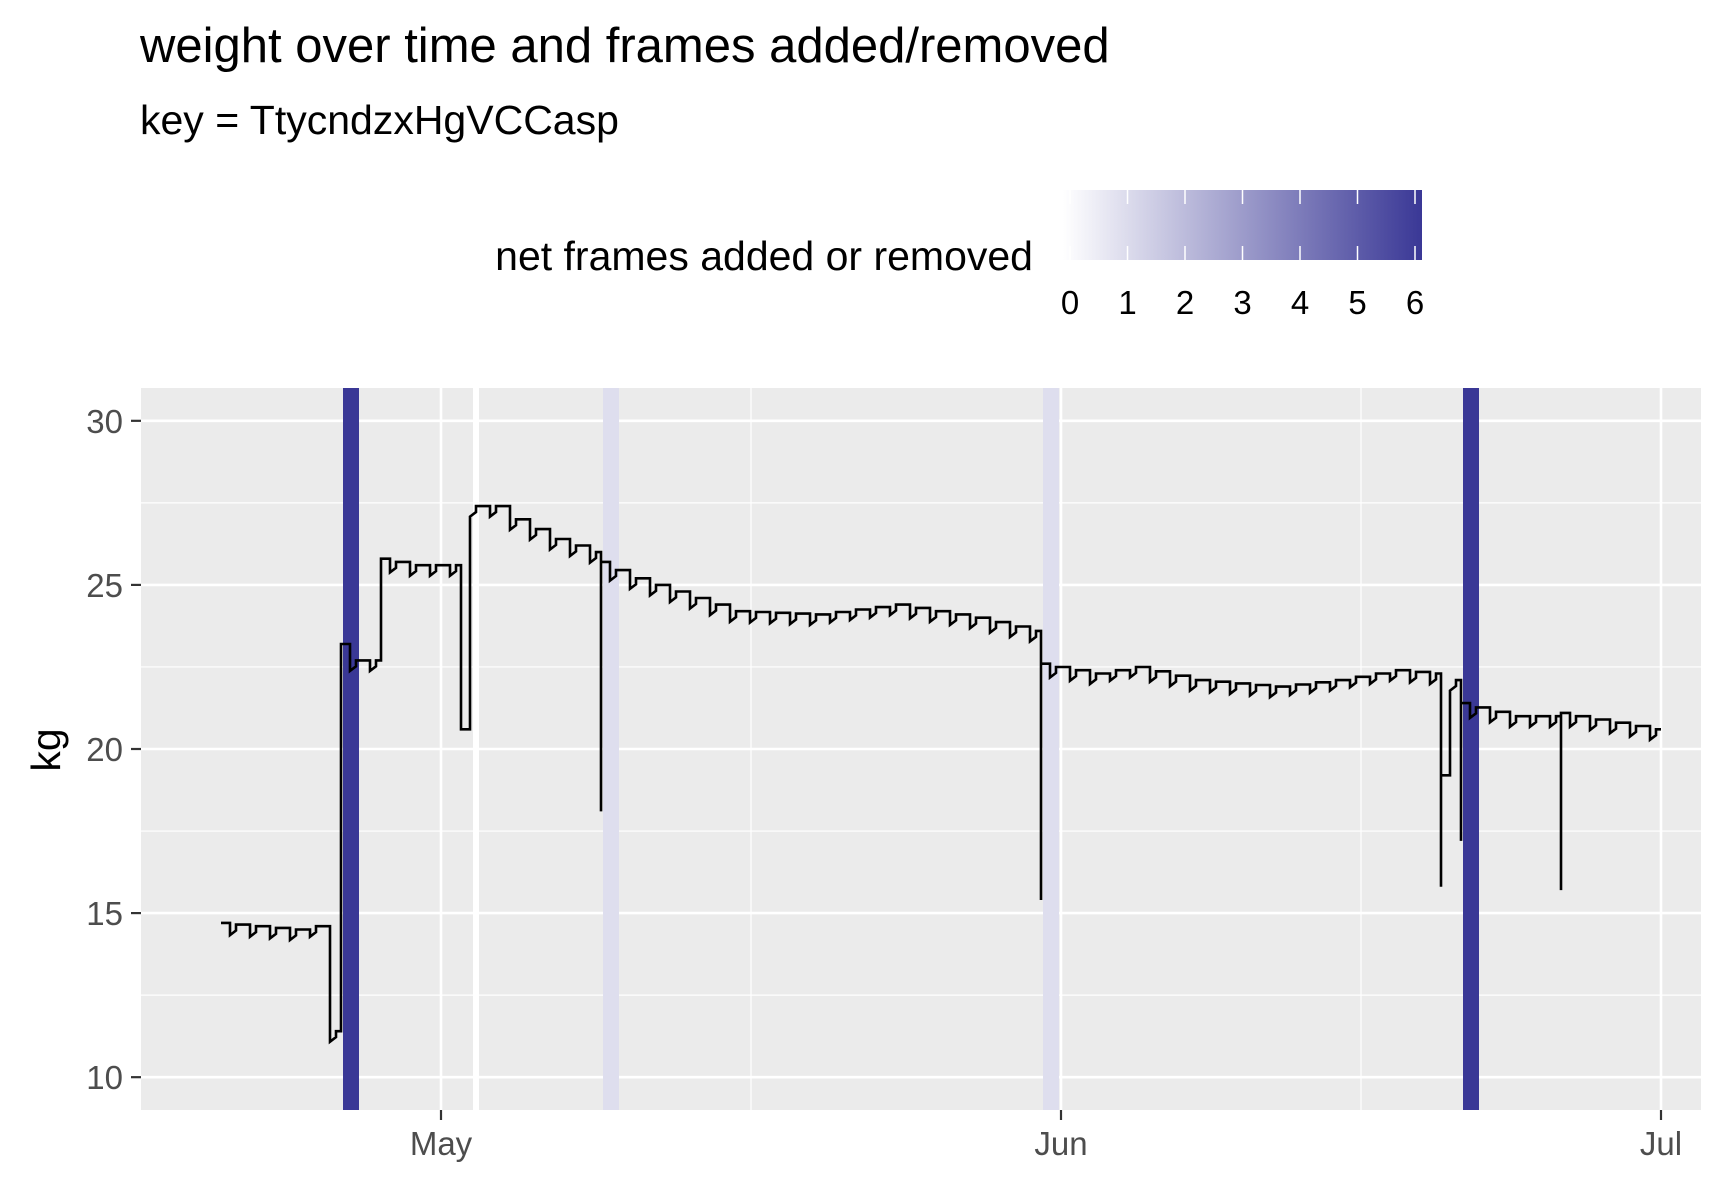 The height and width of the screenshot is (1186, 1712). What do you see at coordinates (46, 749) in the screenshot?
I see `y-axis-label: kg` at bounding box center [46, 749].